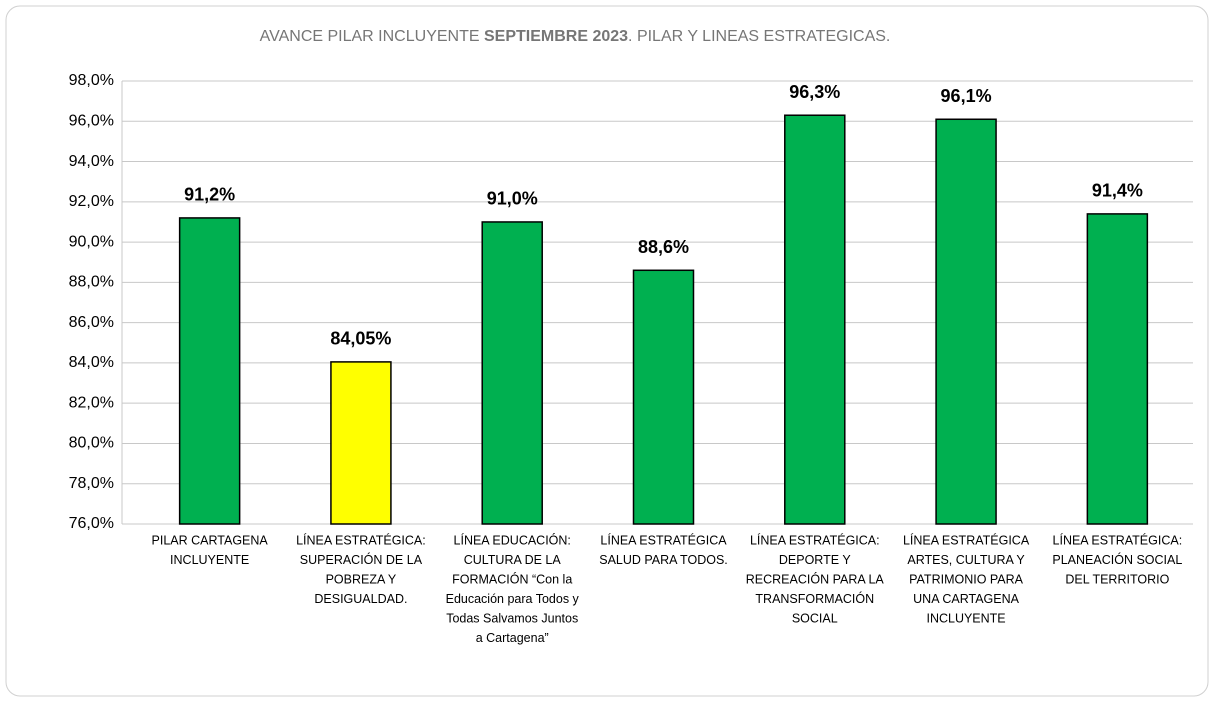  Describe the element at coordinates (91, 322) in the screenshot. I see `y-tick-label: 86,0%` at that location.